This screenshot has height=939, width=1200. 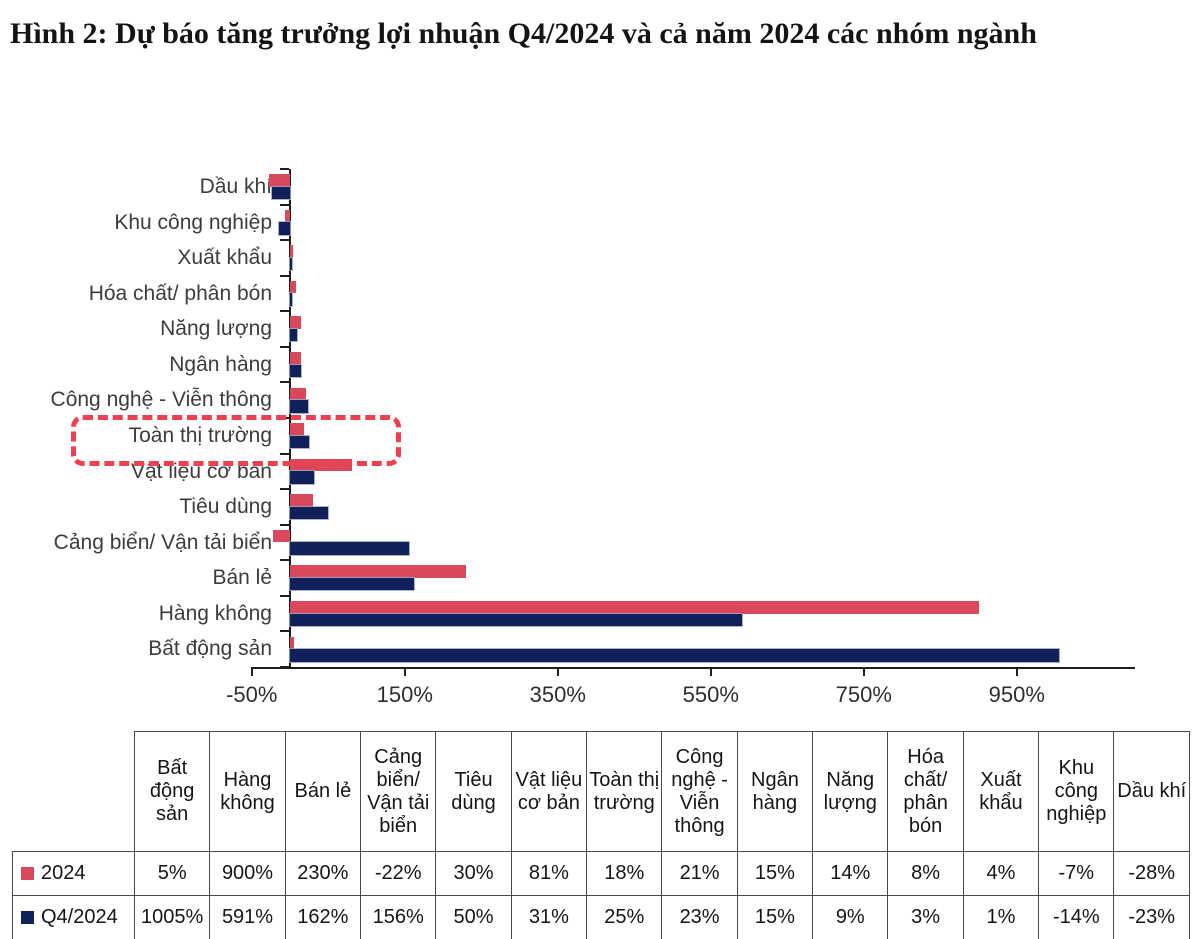 What do you see at coordinates (215, 613) in the screenshot?
I see `category-label: Hàng không` at bounding box center [215, 613].